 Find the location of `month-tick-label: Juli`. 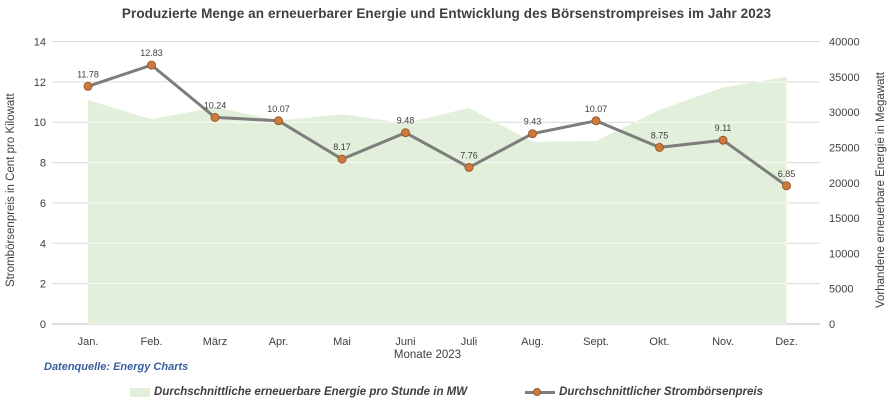

month-tick-label: Juli is located at coordinates (469, 342).